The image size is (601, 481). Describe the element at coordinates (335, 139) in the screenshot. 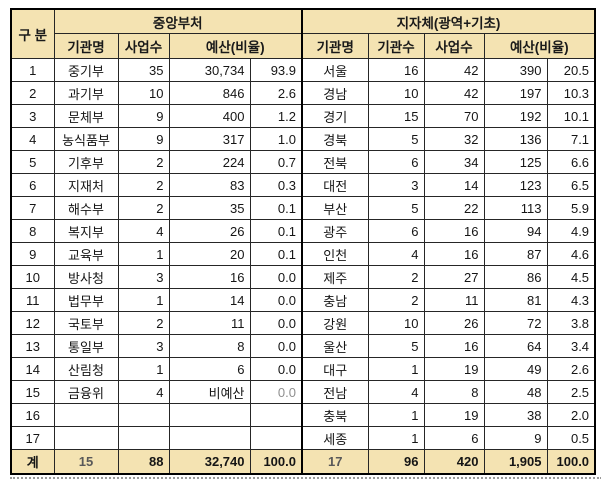

I see `local-org-name: 경북` at that location.